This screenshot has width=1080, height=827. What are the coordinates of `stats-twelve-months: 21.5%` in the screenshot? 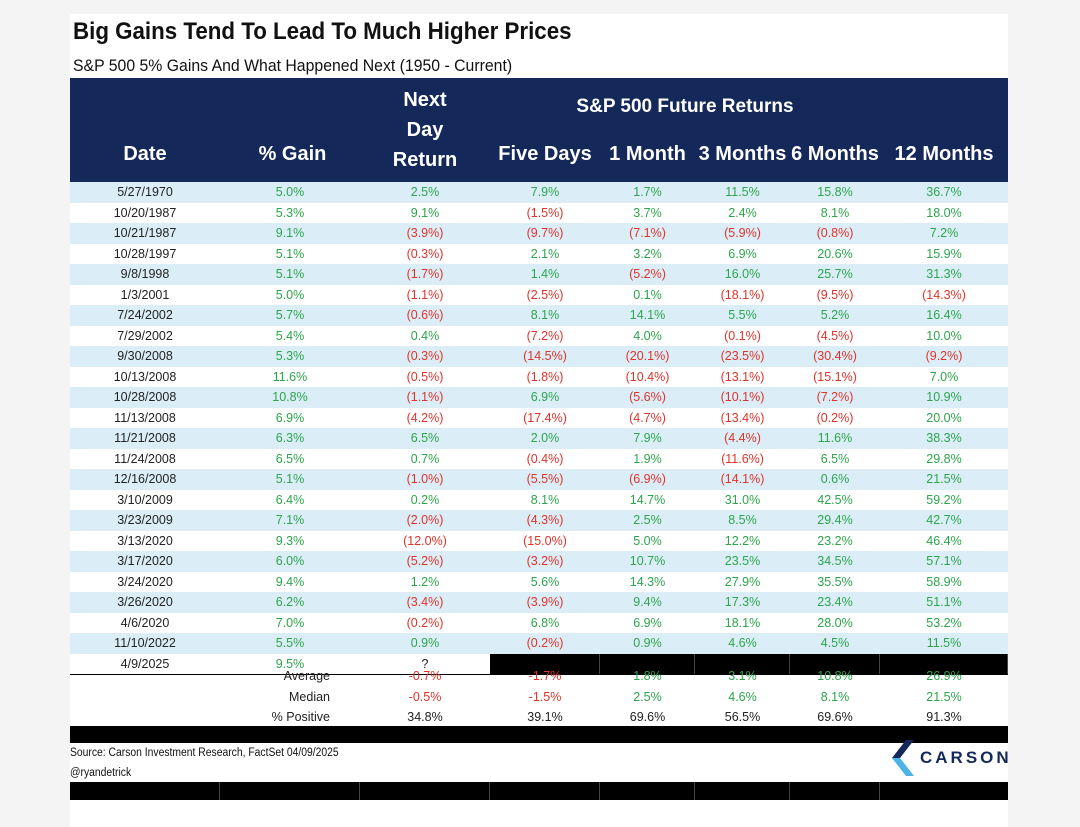 It's located at (944, 696).